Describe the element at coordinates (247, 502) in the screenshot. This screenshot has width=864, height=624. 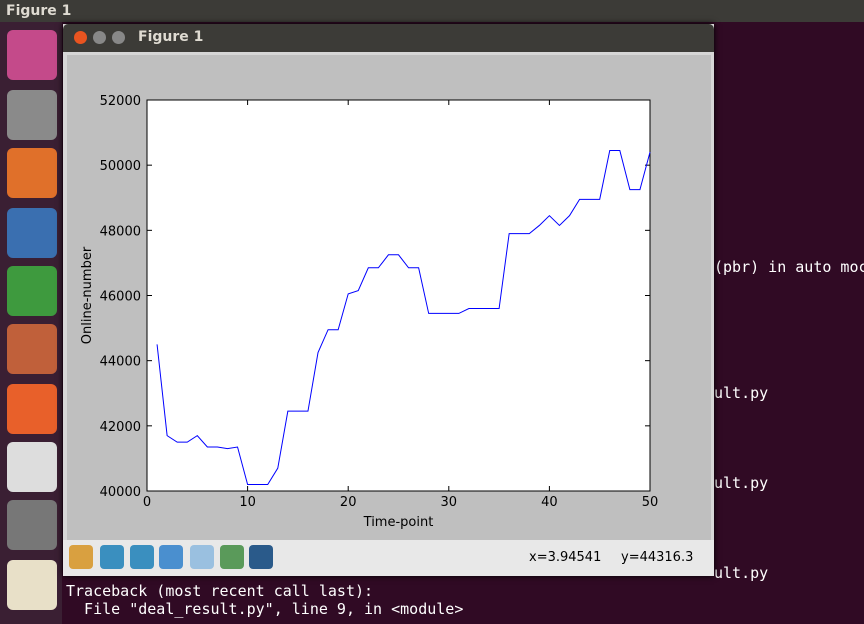
I see `x-tick-label: 10` at that location.